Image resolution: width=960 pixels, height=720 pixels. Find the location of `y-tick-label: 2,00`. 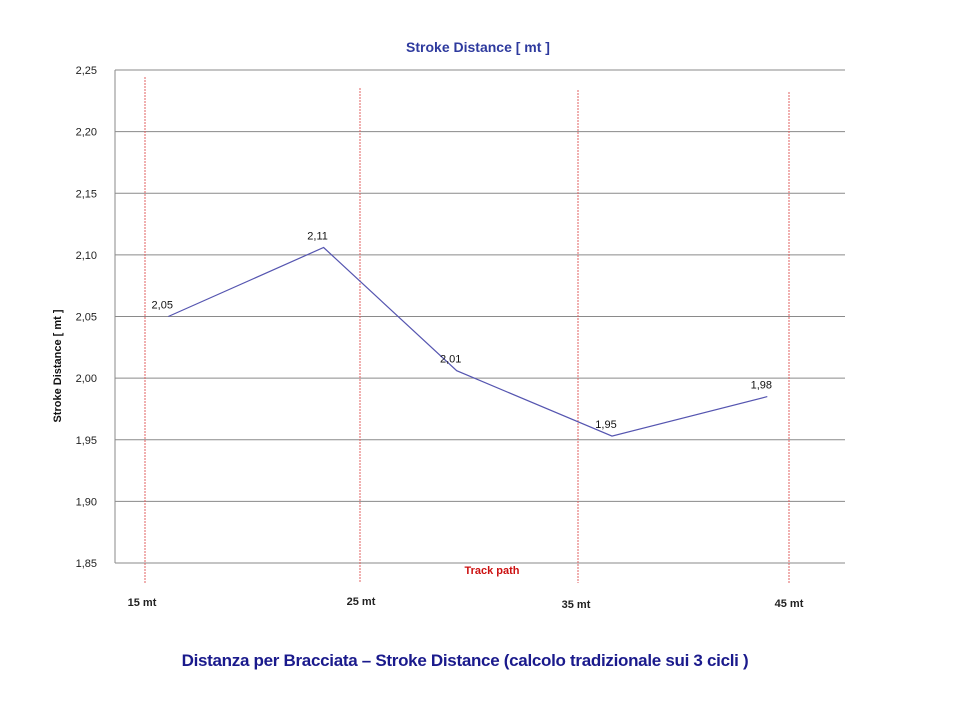

y-tick-label: 2,00 is located at coordinates (86, 379).